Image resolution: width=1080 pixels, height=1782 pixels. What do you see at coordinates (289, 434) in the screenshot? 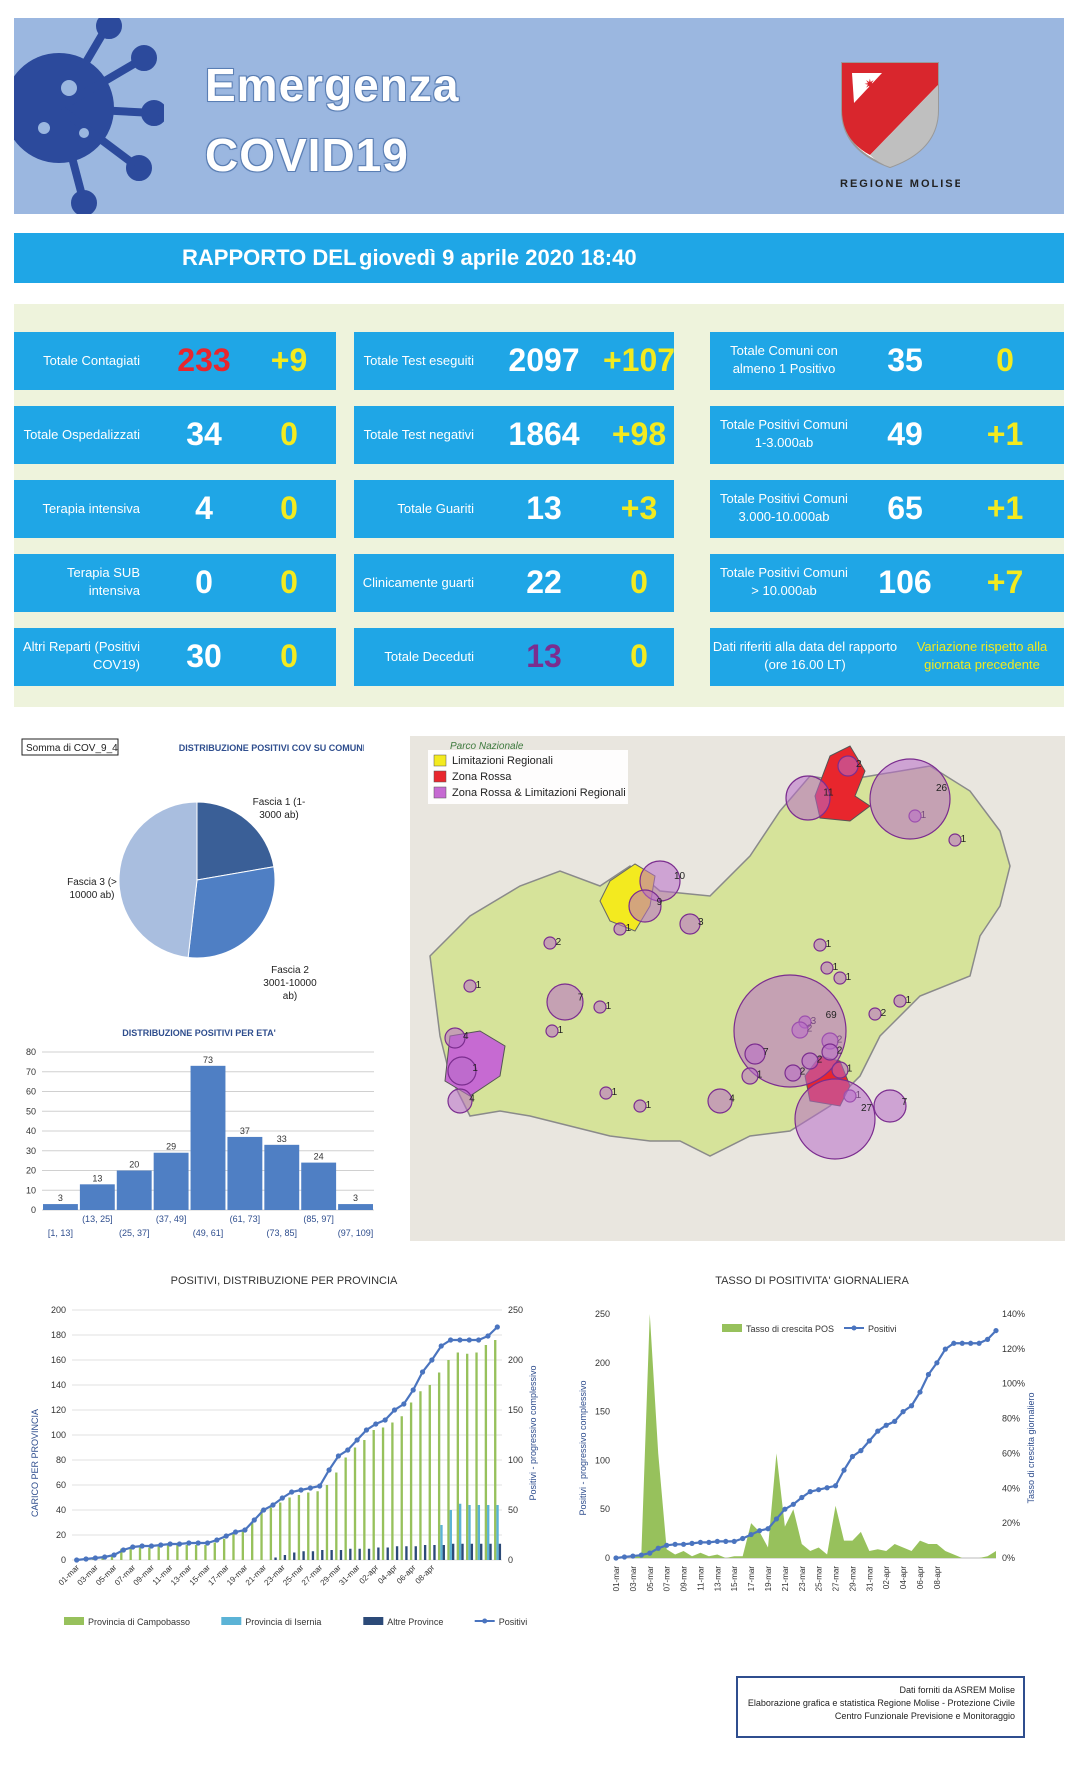
I see `stat-delta: 0` at bounding box center [289, 434].